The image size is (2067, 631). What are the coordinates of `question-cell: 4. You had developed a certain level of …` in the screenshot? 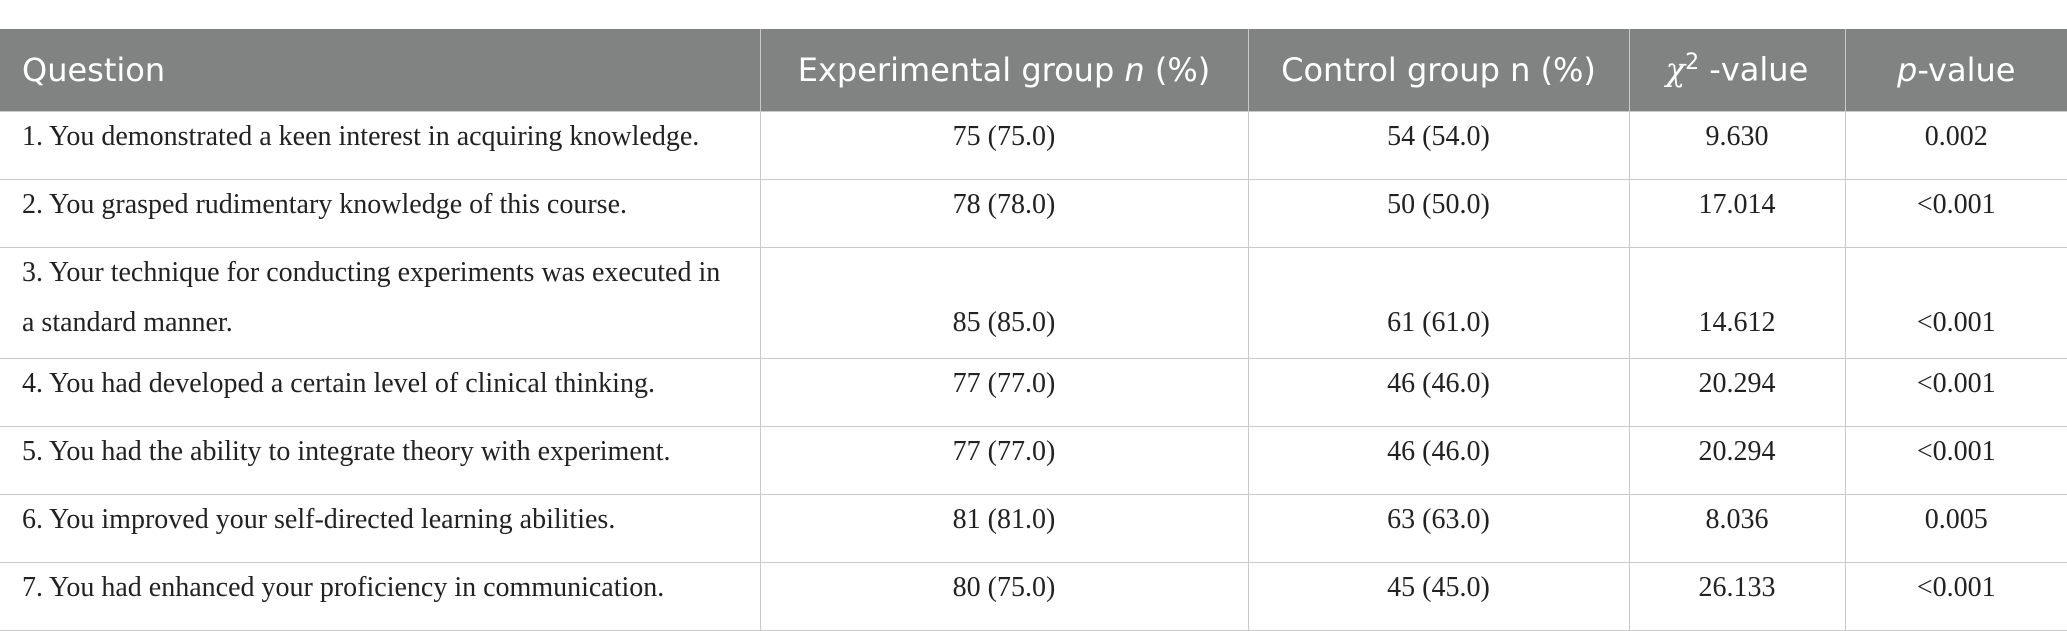 It's located at (380, 392).